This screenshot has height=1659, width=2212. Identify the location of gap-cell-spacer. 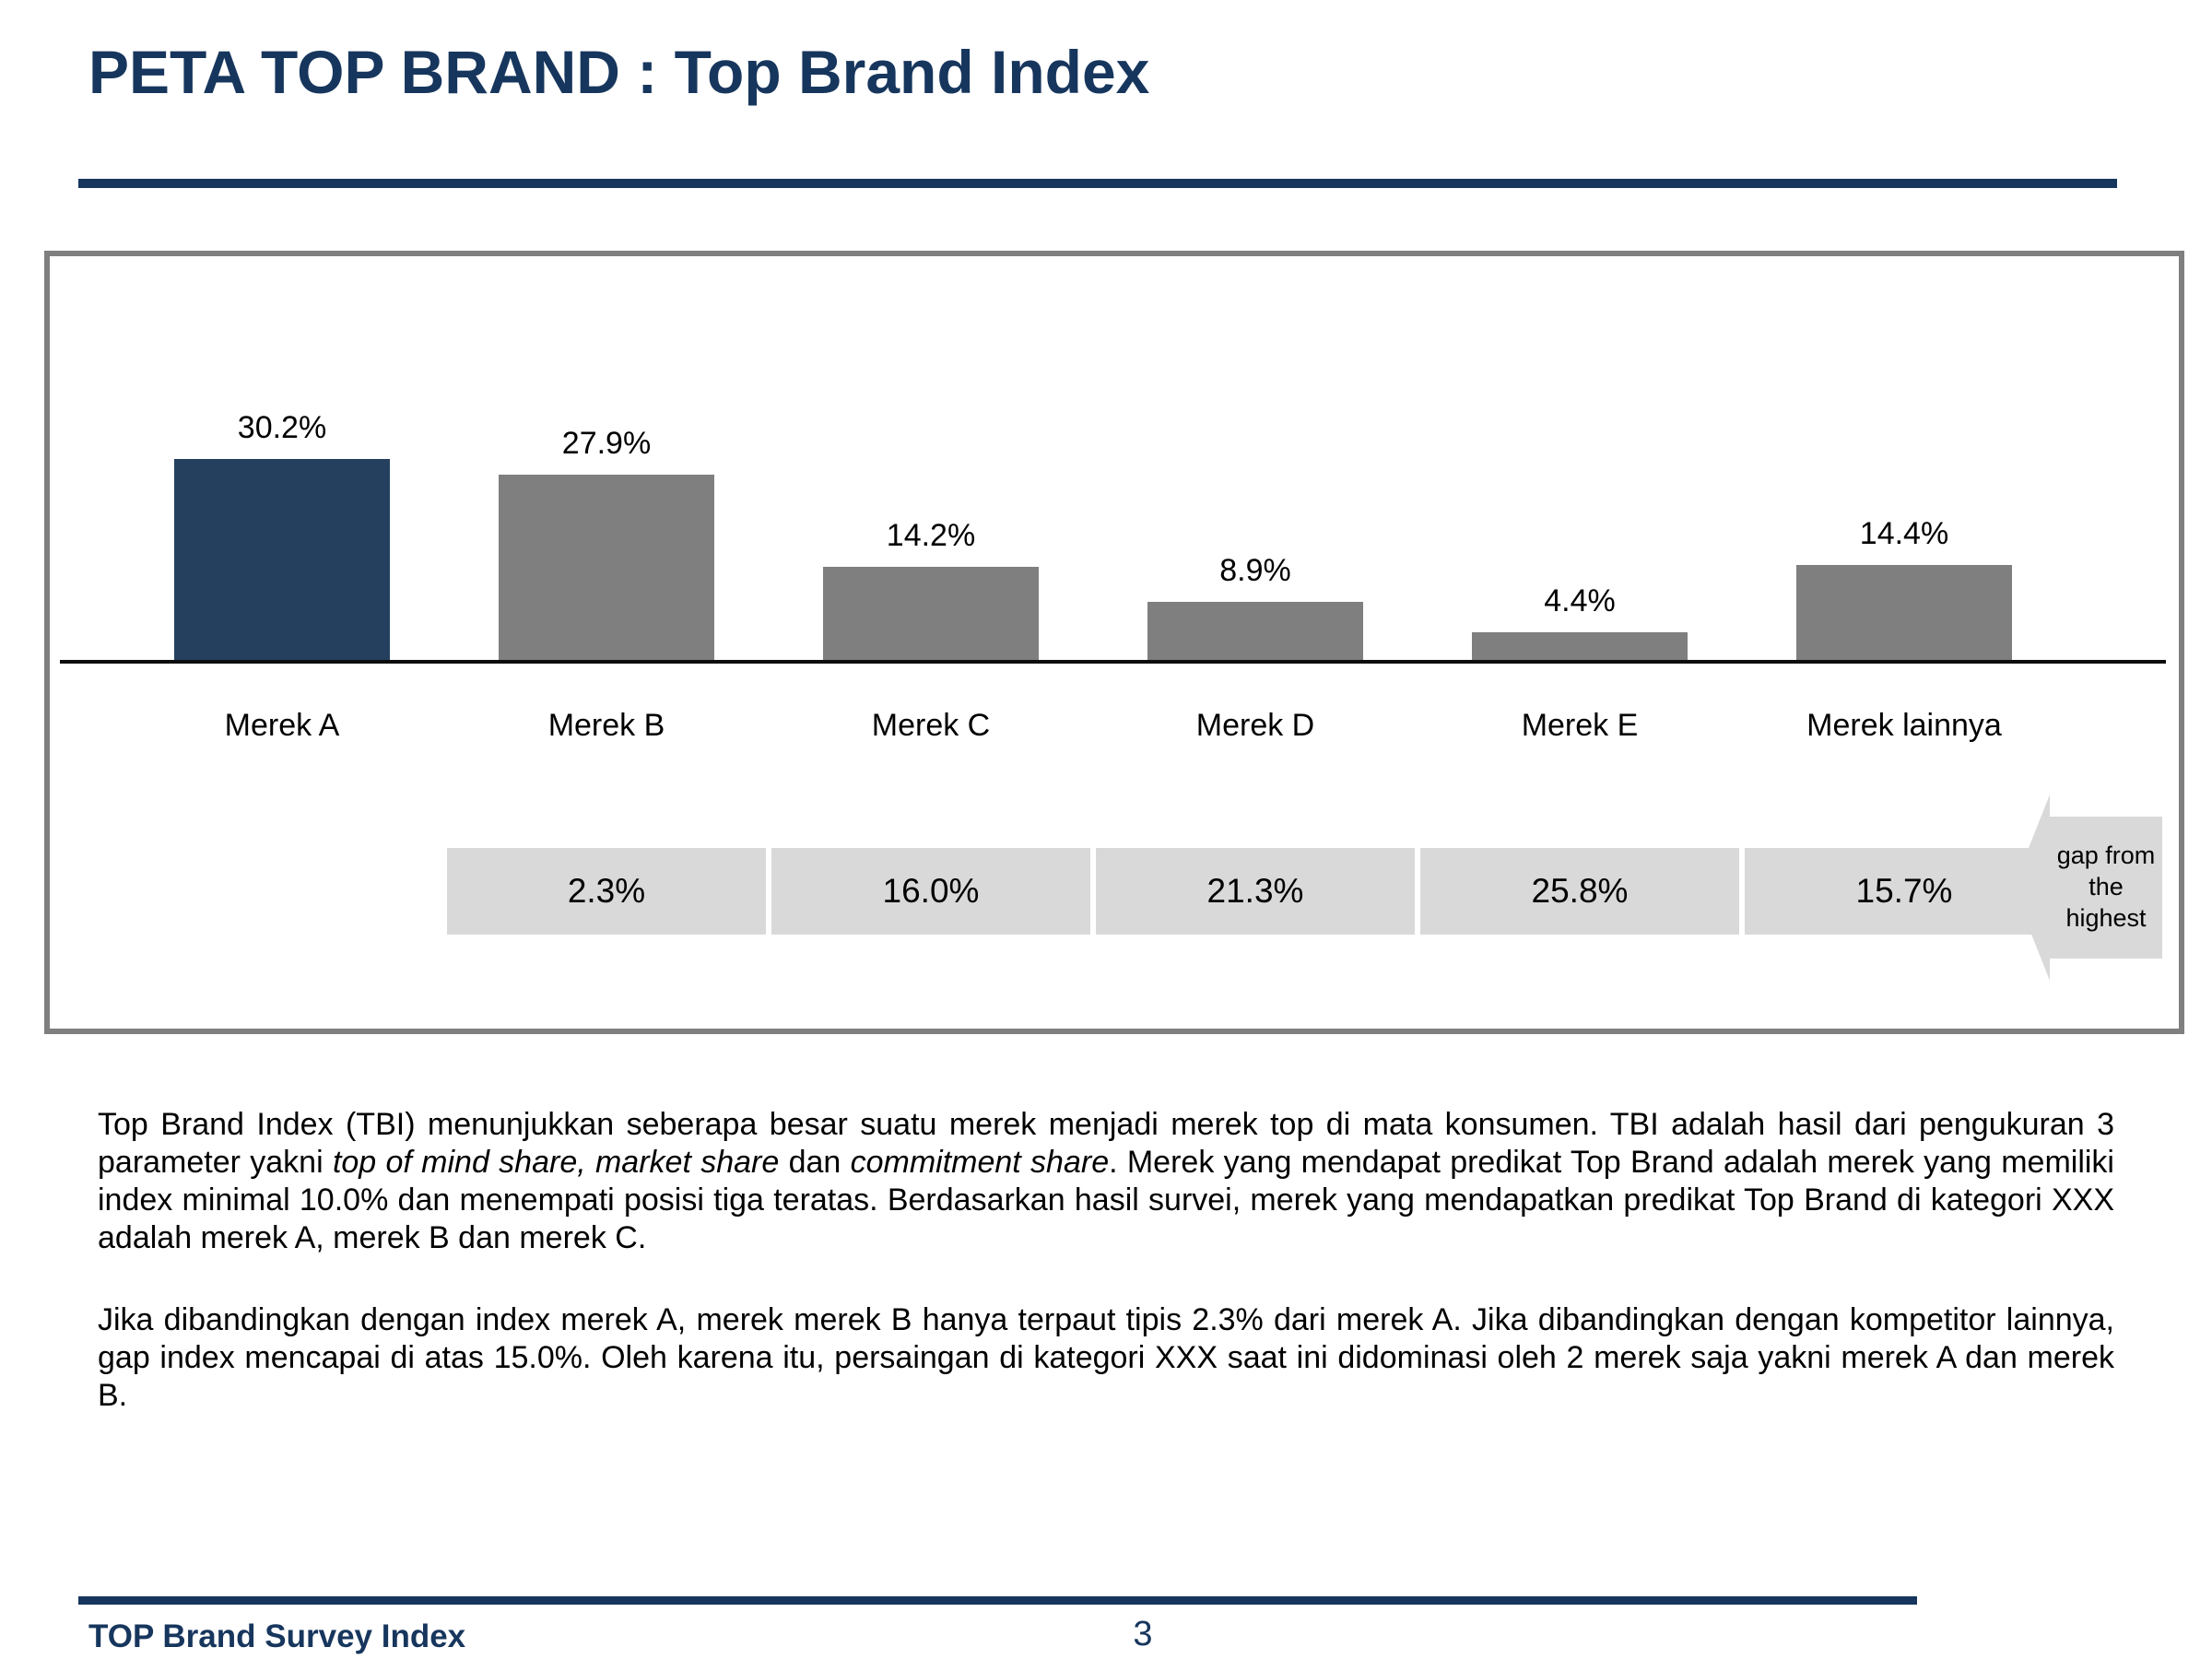
(282, 891).